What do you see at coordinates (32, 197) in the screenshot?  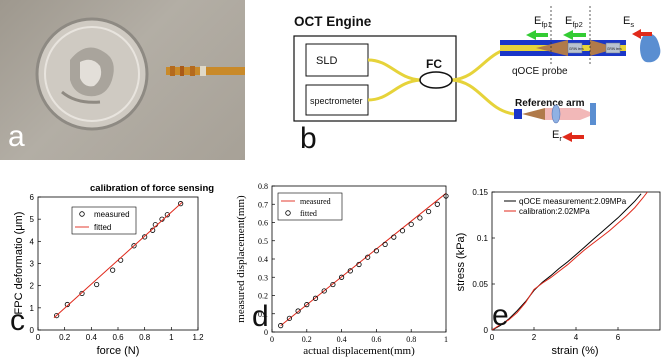 I see `y-tick-label: 6` at bounding box center [32, 197].